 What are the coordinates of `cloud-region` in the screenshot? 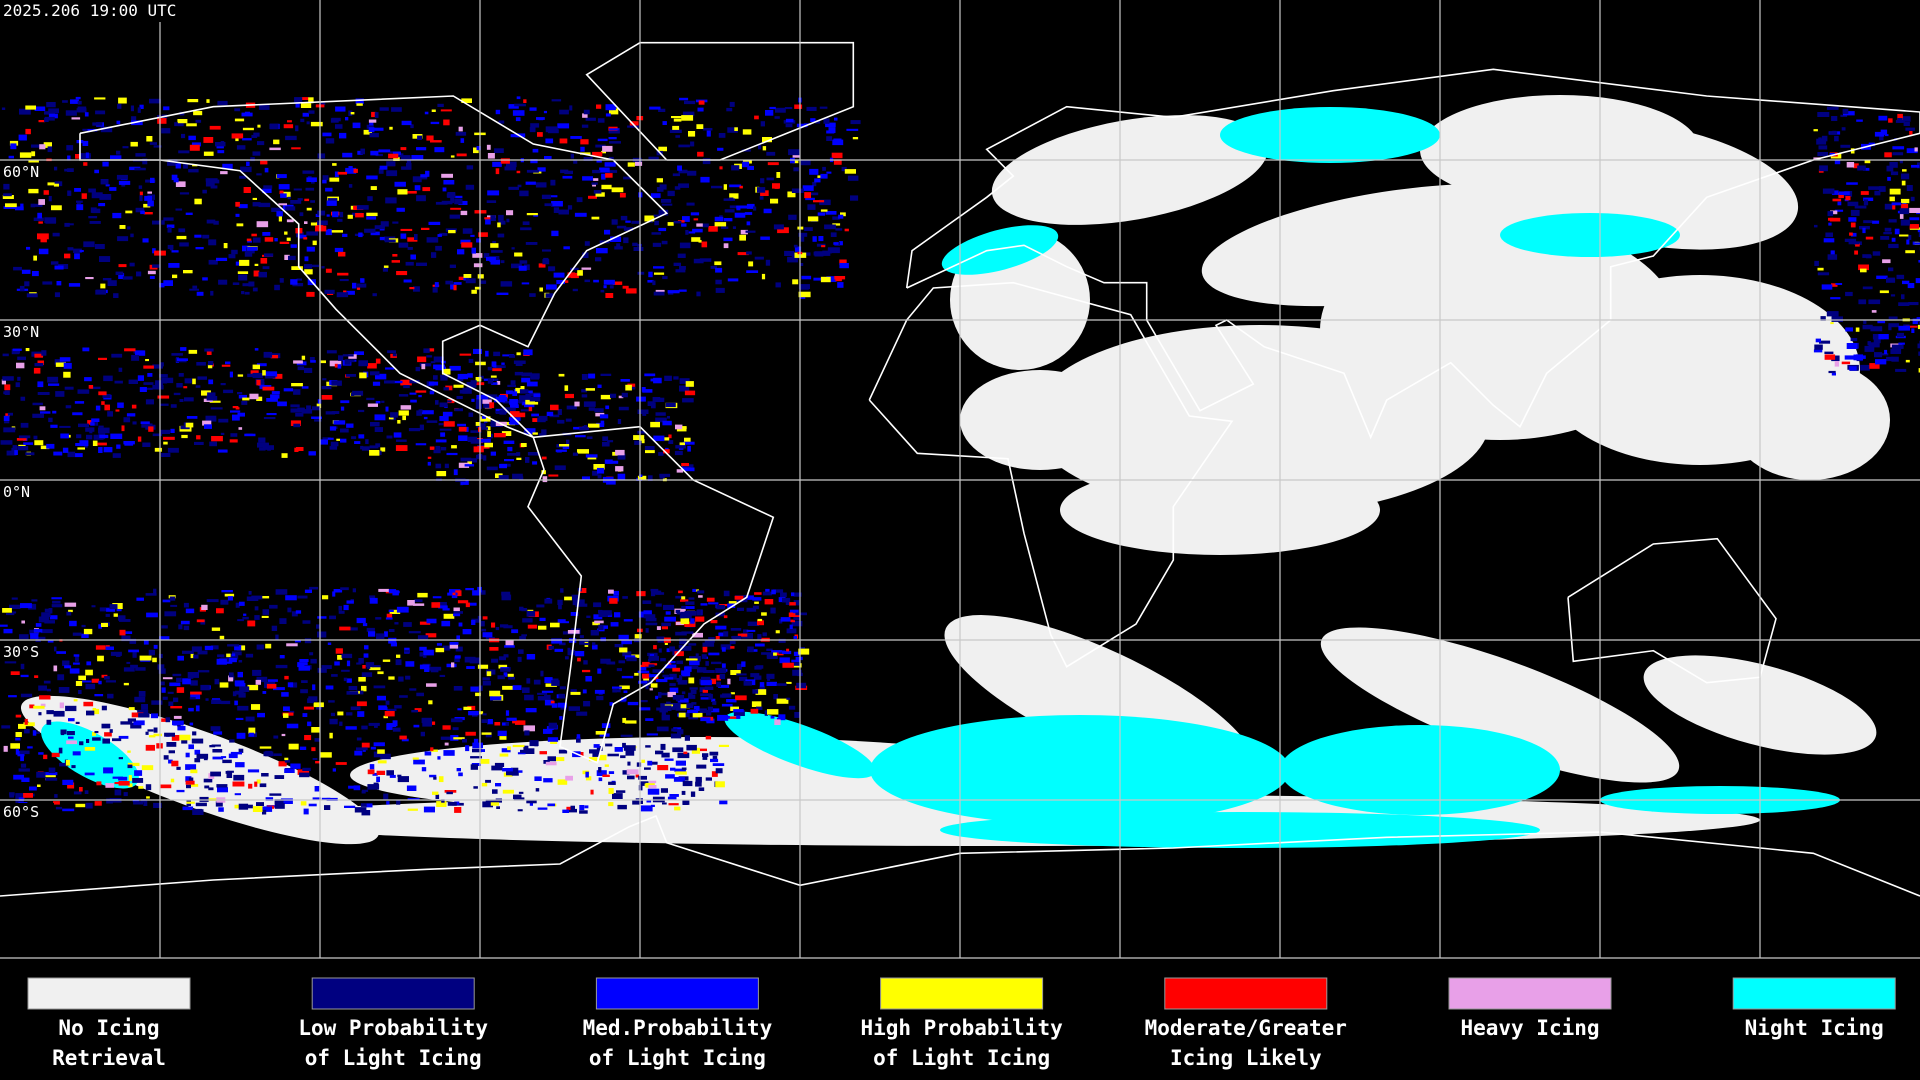 It's located at (1810, 420).